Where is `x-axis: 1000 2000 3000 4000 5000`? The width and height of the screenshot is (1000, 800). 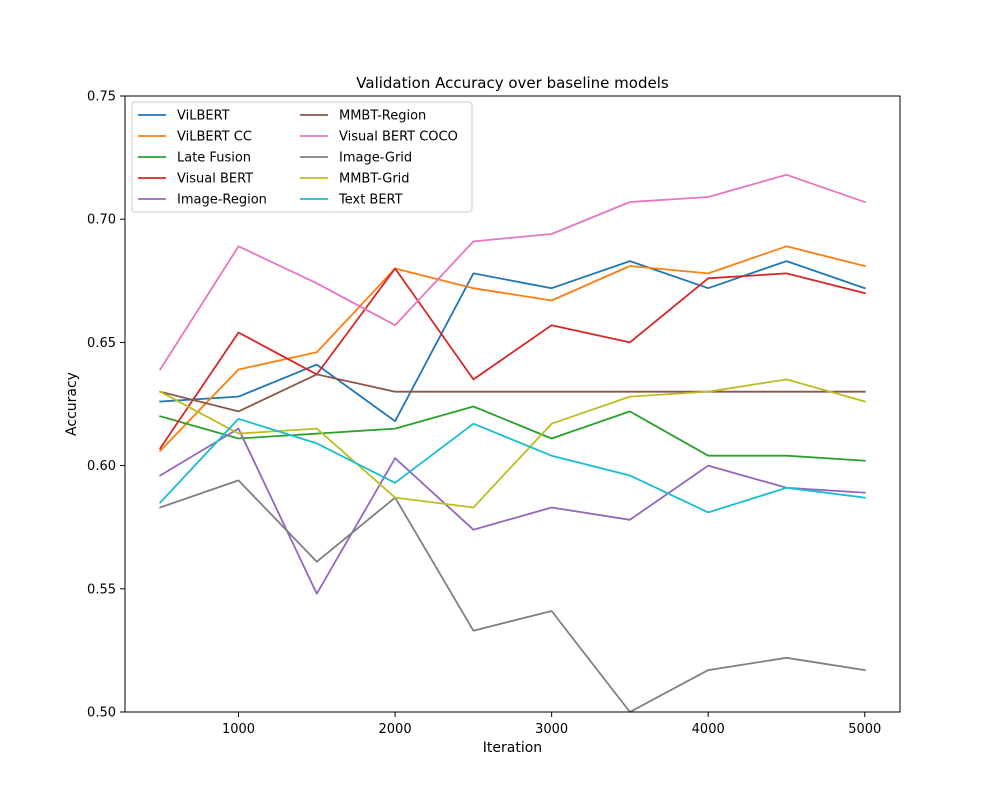
x-axis: 1000 2000 3000 4000 5000 is located at coordinates (551, 724).